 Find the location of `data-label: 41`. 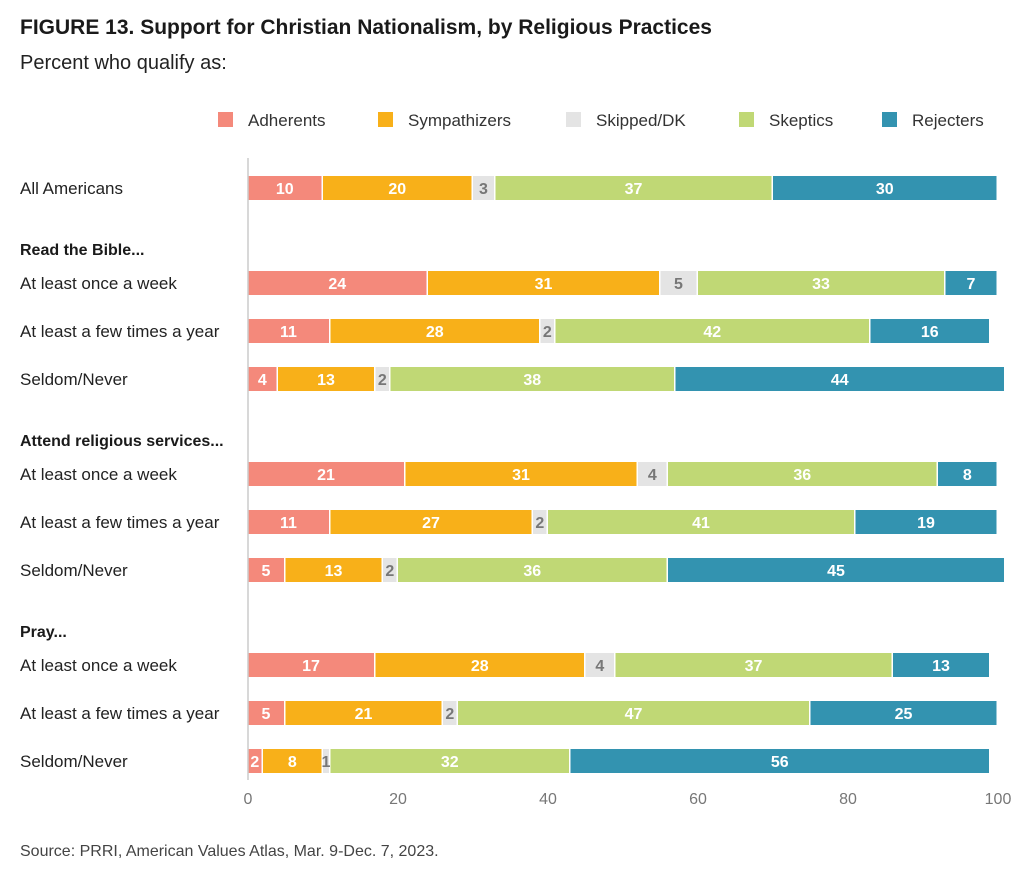

data-label: 41 is located at coordinates (701, 523).